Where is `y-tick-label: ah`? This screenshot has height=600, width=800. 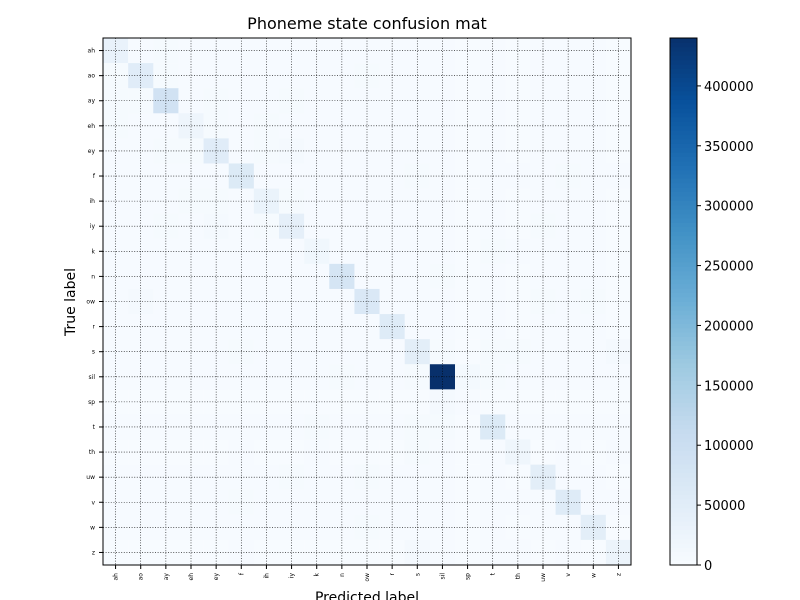
y-tick-label: ah is located at coordinates (92, 51).